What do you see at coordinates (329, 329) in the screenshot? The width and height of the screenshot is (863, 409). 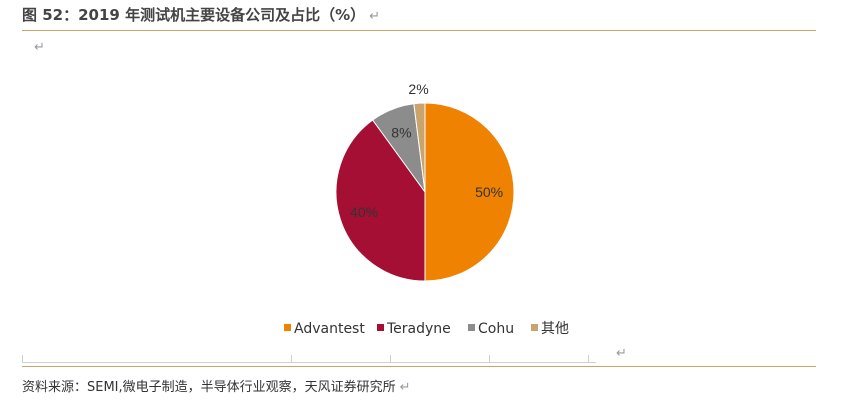 I see `legend-label: Advantest` at bounding box center [329, 329].